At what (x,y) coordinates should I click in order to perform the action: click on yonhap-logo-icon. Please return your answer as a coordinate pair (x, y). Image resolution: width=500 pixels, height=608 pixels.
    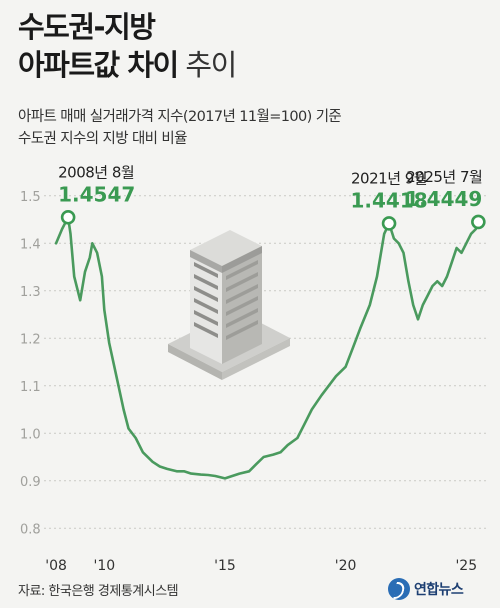
    Looking at the image, I should click on (399, 589).